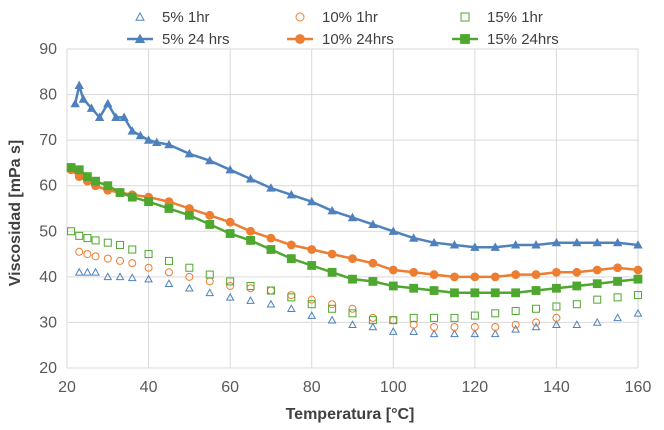  What do you see at coordinates (48, 231) in the screenshot?
I see `y-tick-label: 50` at bounding box center [48, 231].